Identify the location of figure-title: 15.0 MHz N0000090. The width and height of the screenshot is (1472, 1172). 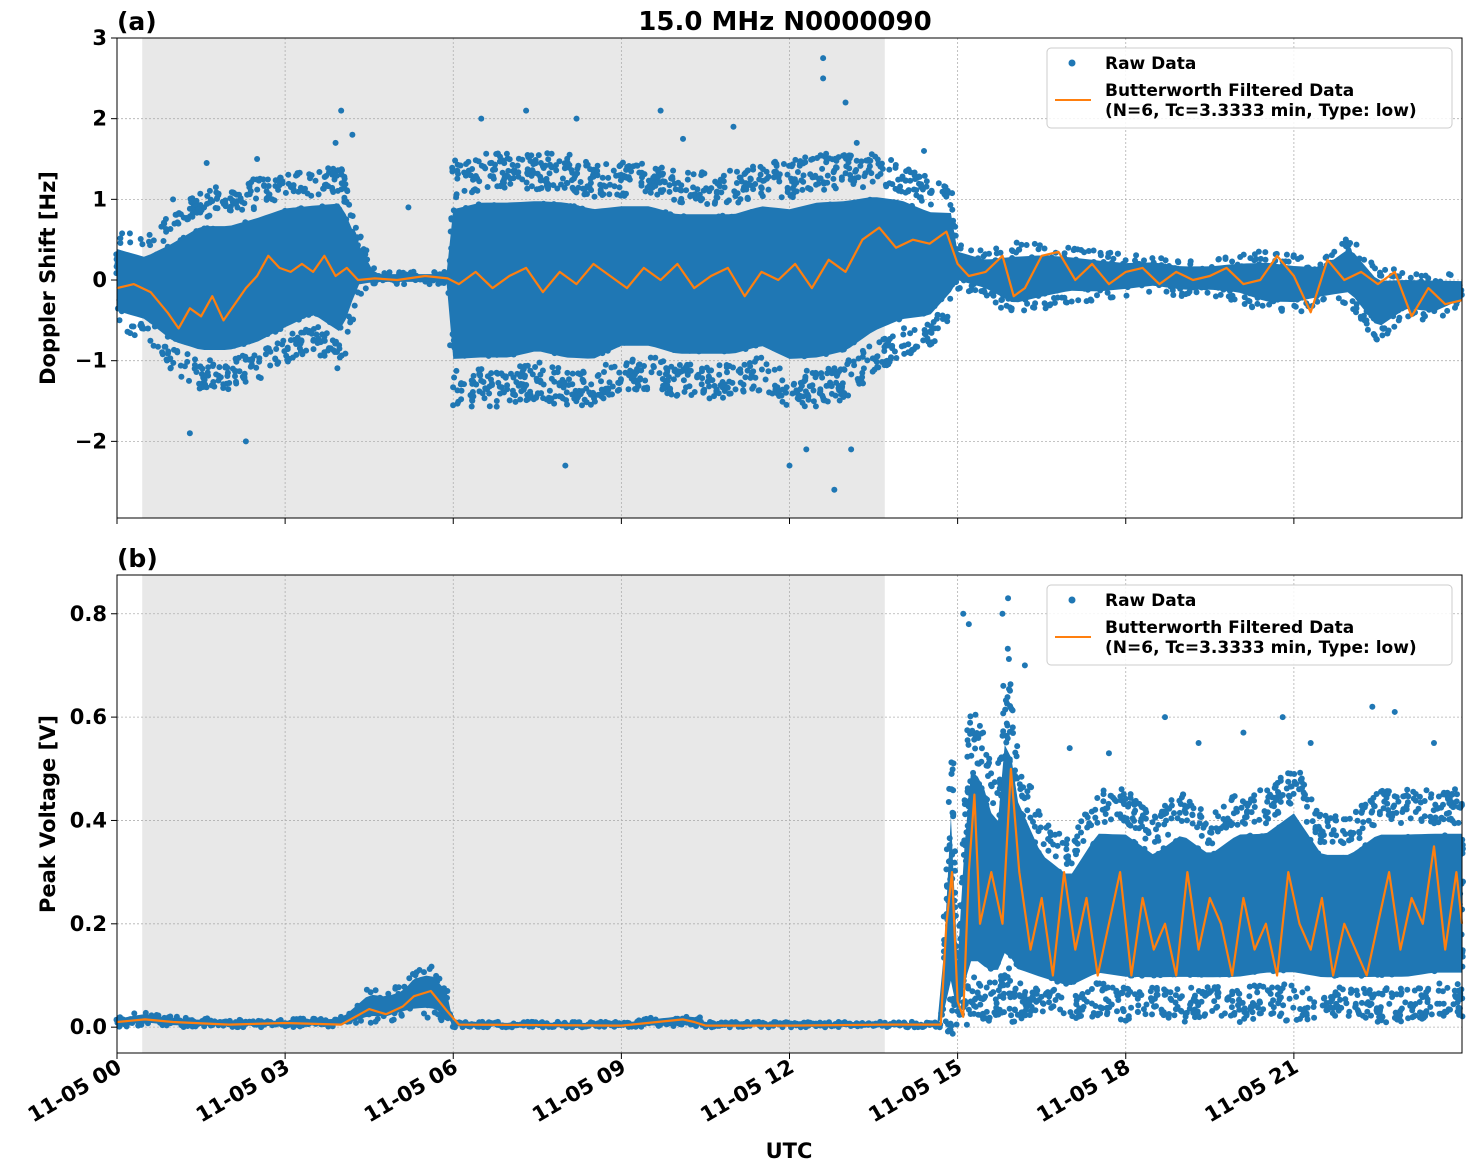
(784, 22).